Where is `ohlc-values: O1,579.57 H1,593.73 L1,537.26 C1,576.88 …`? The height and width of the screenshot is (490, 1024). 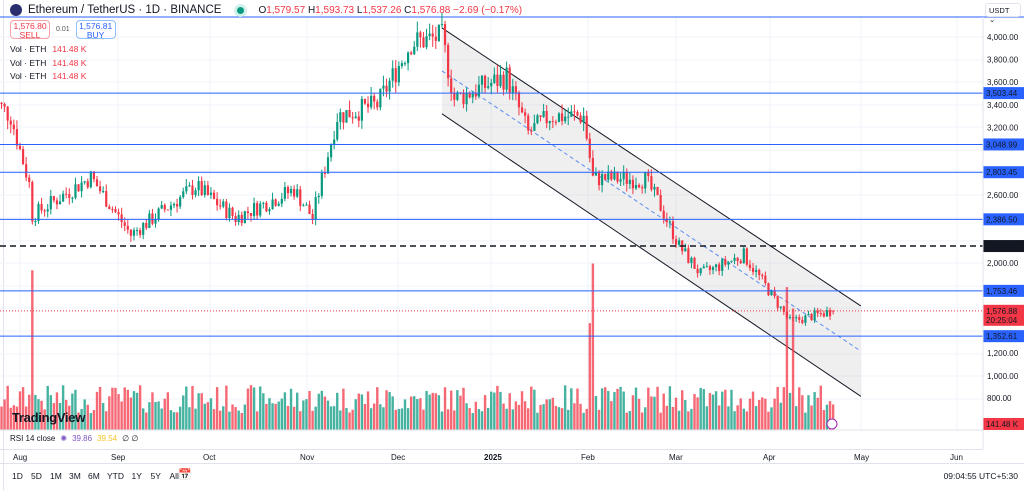 ohlc-values: O1,579.57 H1,593.73 L1,537.26 C1,576.88 … is located at coordinates (390, 10).